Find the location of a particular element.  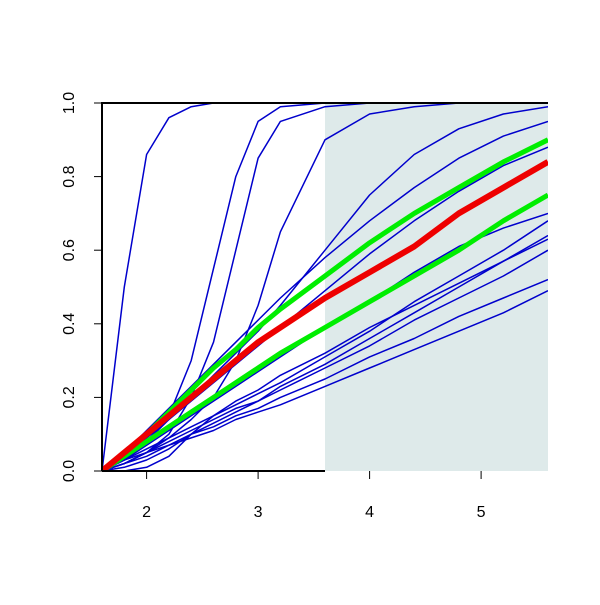

y-tick-label: 1.0 is located at coordinates (69, 103).